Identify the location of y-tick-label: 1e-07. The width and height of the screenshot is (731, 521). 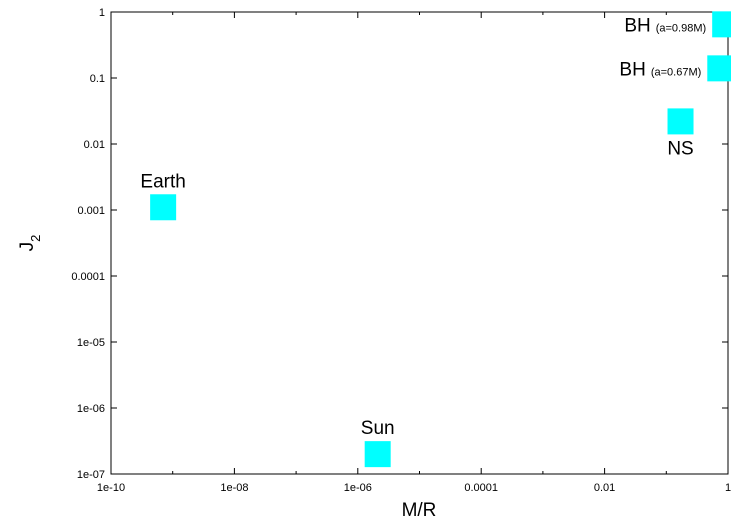
(91, 475).